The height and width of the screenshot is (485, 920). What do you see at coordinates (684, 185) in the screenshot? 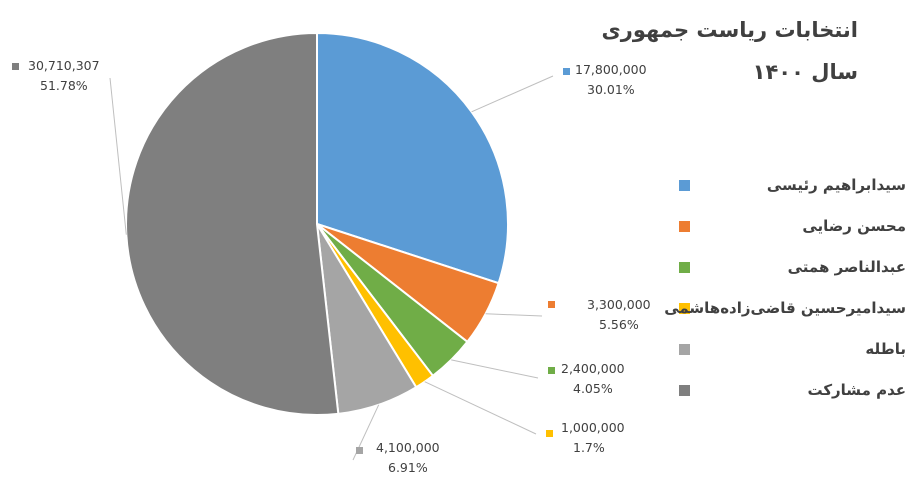
I see `legend-swatch-raisi` at bounding box center [684, 185].